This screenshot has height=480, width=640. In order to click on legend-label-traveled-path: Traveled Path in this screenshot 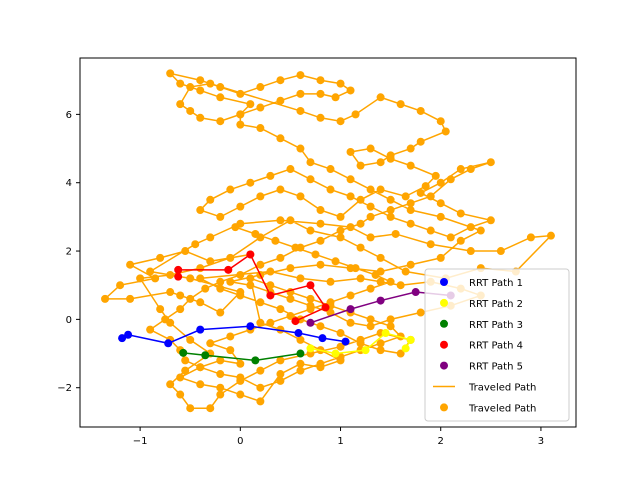, I will do `click(502, 408)`.